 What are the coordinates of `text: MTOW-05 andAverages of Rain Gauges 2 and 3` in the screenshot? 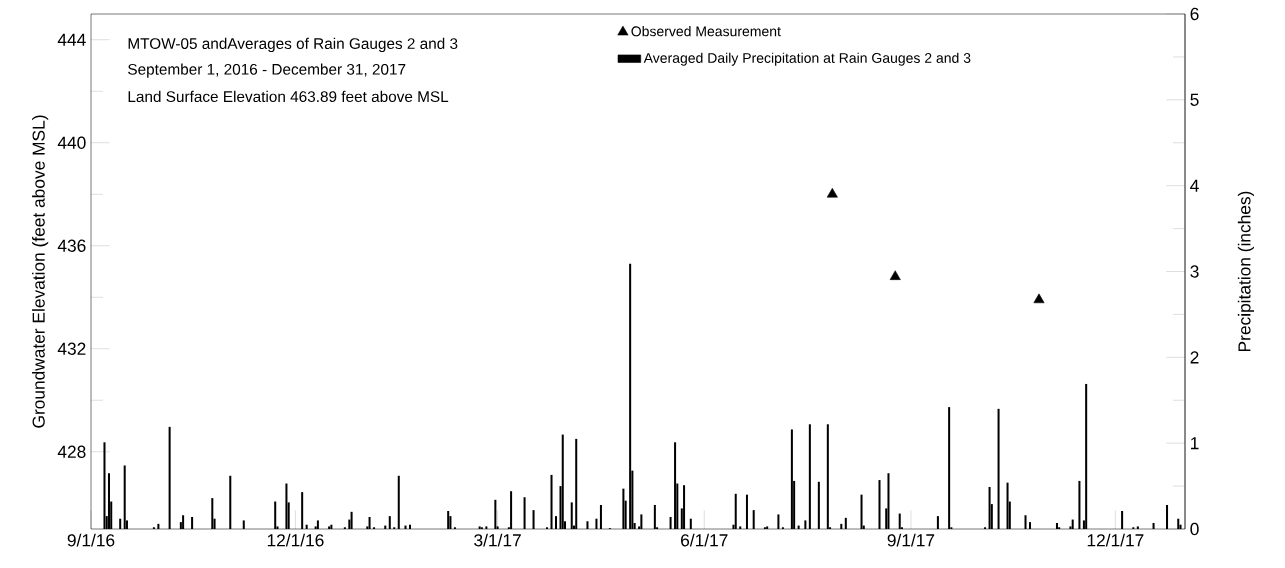 It's located at (293, 45).